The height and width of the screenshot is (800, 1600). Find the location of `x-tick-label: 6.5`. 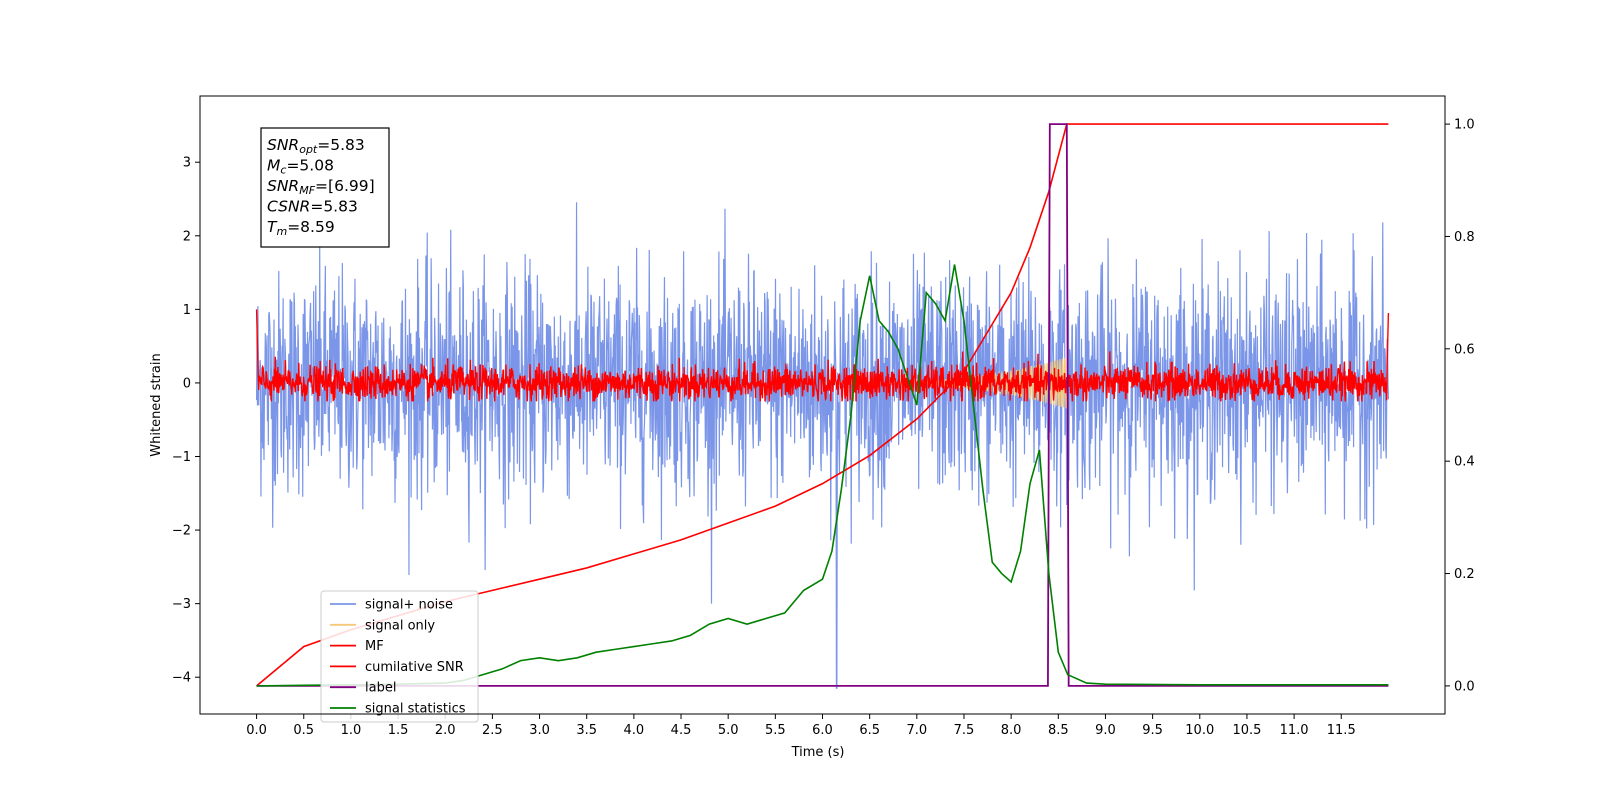

x-tick-label: 6.5 is located at coordinates (869, 730).